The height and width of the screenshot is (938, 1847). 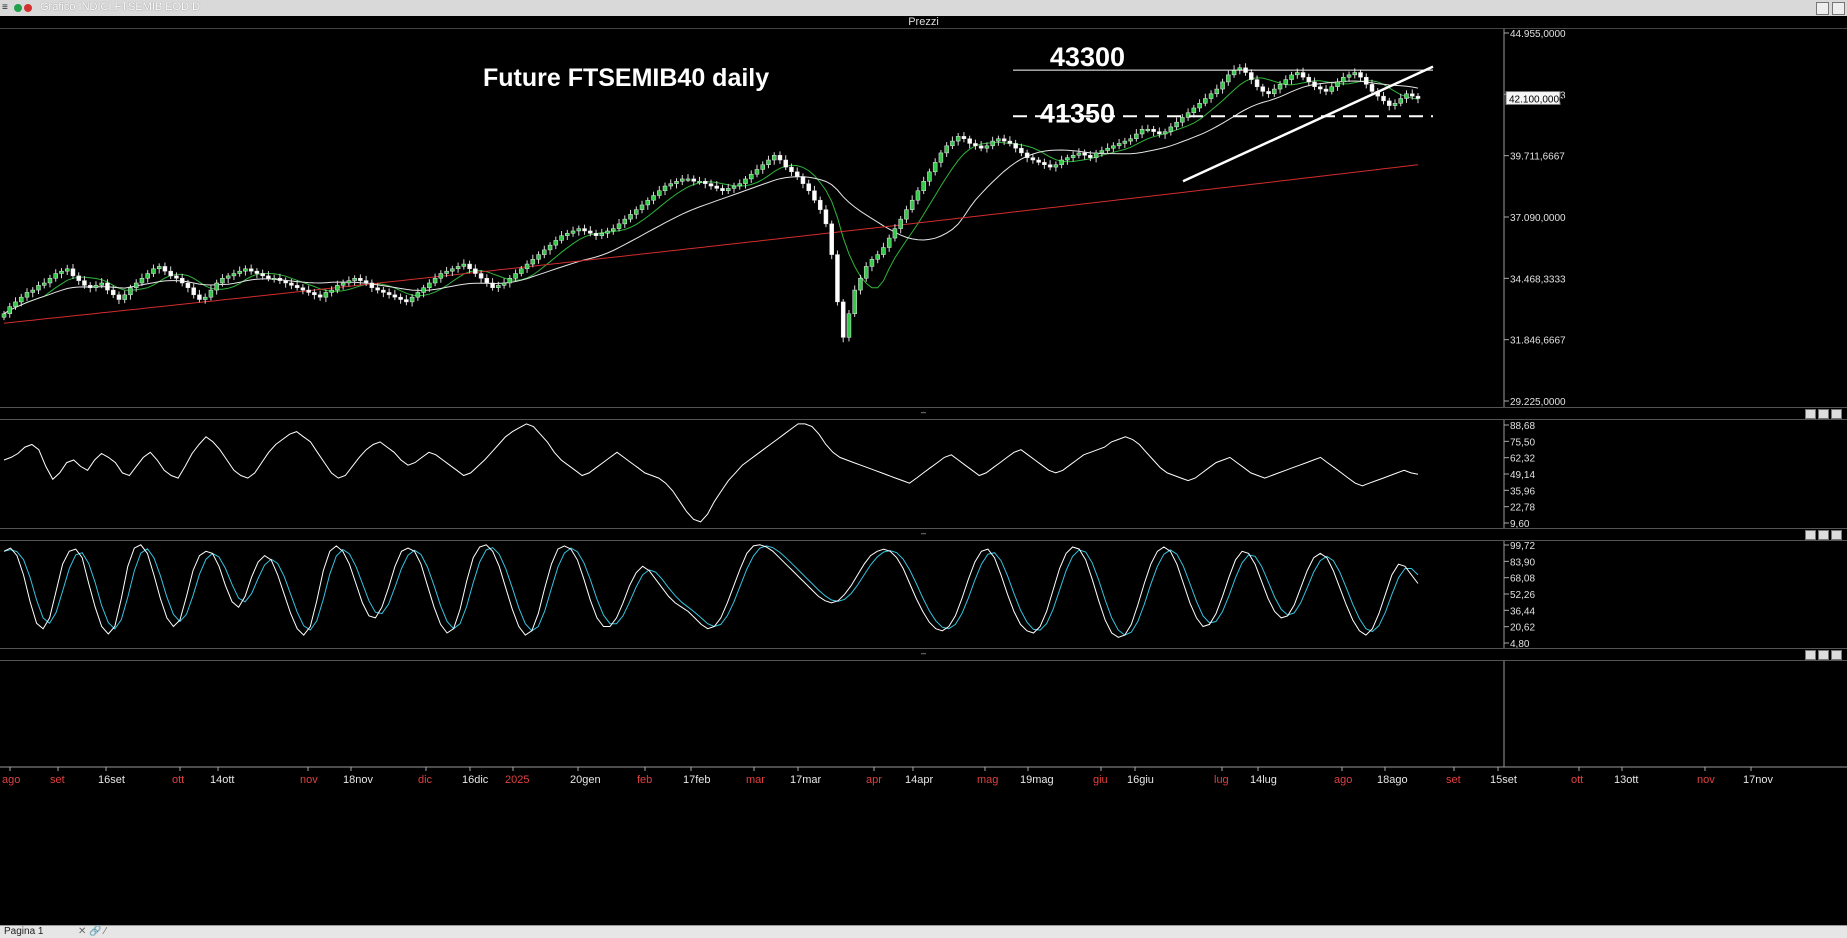 I want to click on rsi-tick-label: 49,14, so click(x=1522, y=475).